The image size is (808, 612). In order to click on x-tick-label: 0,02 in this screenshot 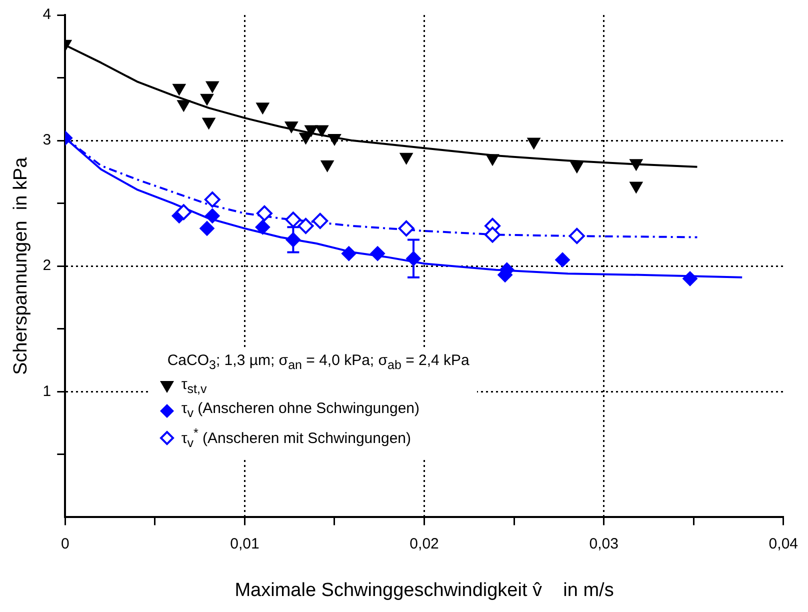, I will do `click(424, 543)`.